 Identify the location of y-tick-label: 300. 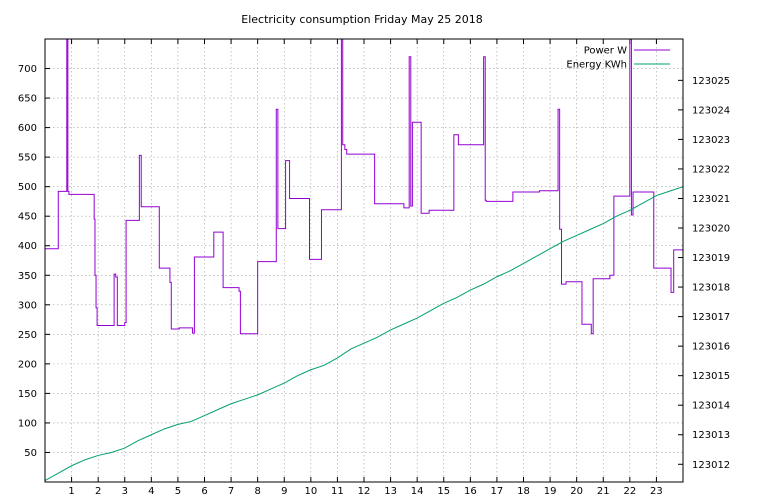
(27, 305).